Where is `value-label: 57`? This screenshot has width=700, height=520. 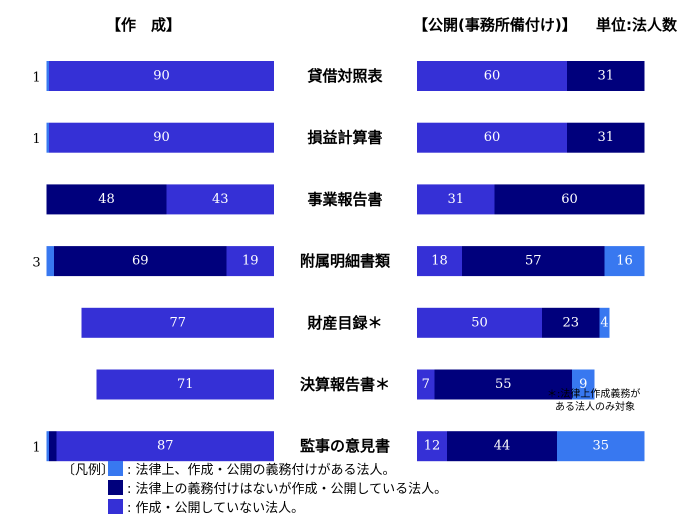
value-label: 57 is located at coordinates (533, 261).